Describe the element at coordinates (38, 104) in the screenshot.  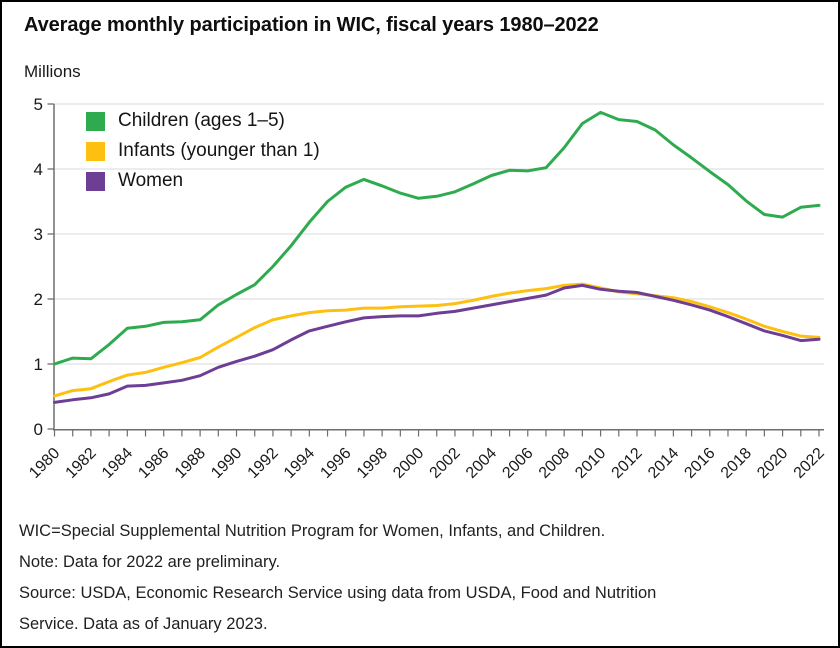
I see `y-axis-tick-label: 5` at that location.